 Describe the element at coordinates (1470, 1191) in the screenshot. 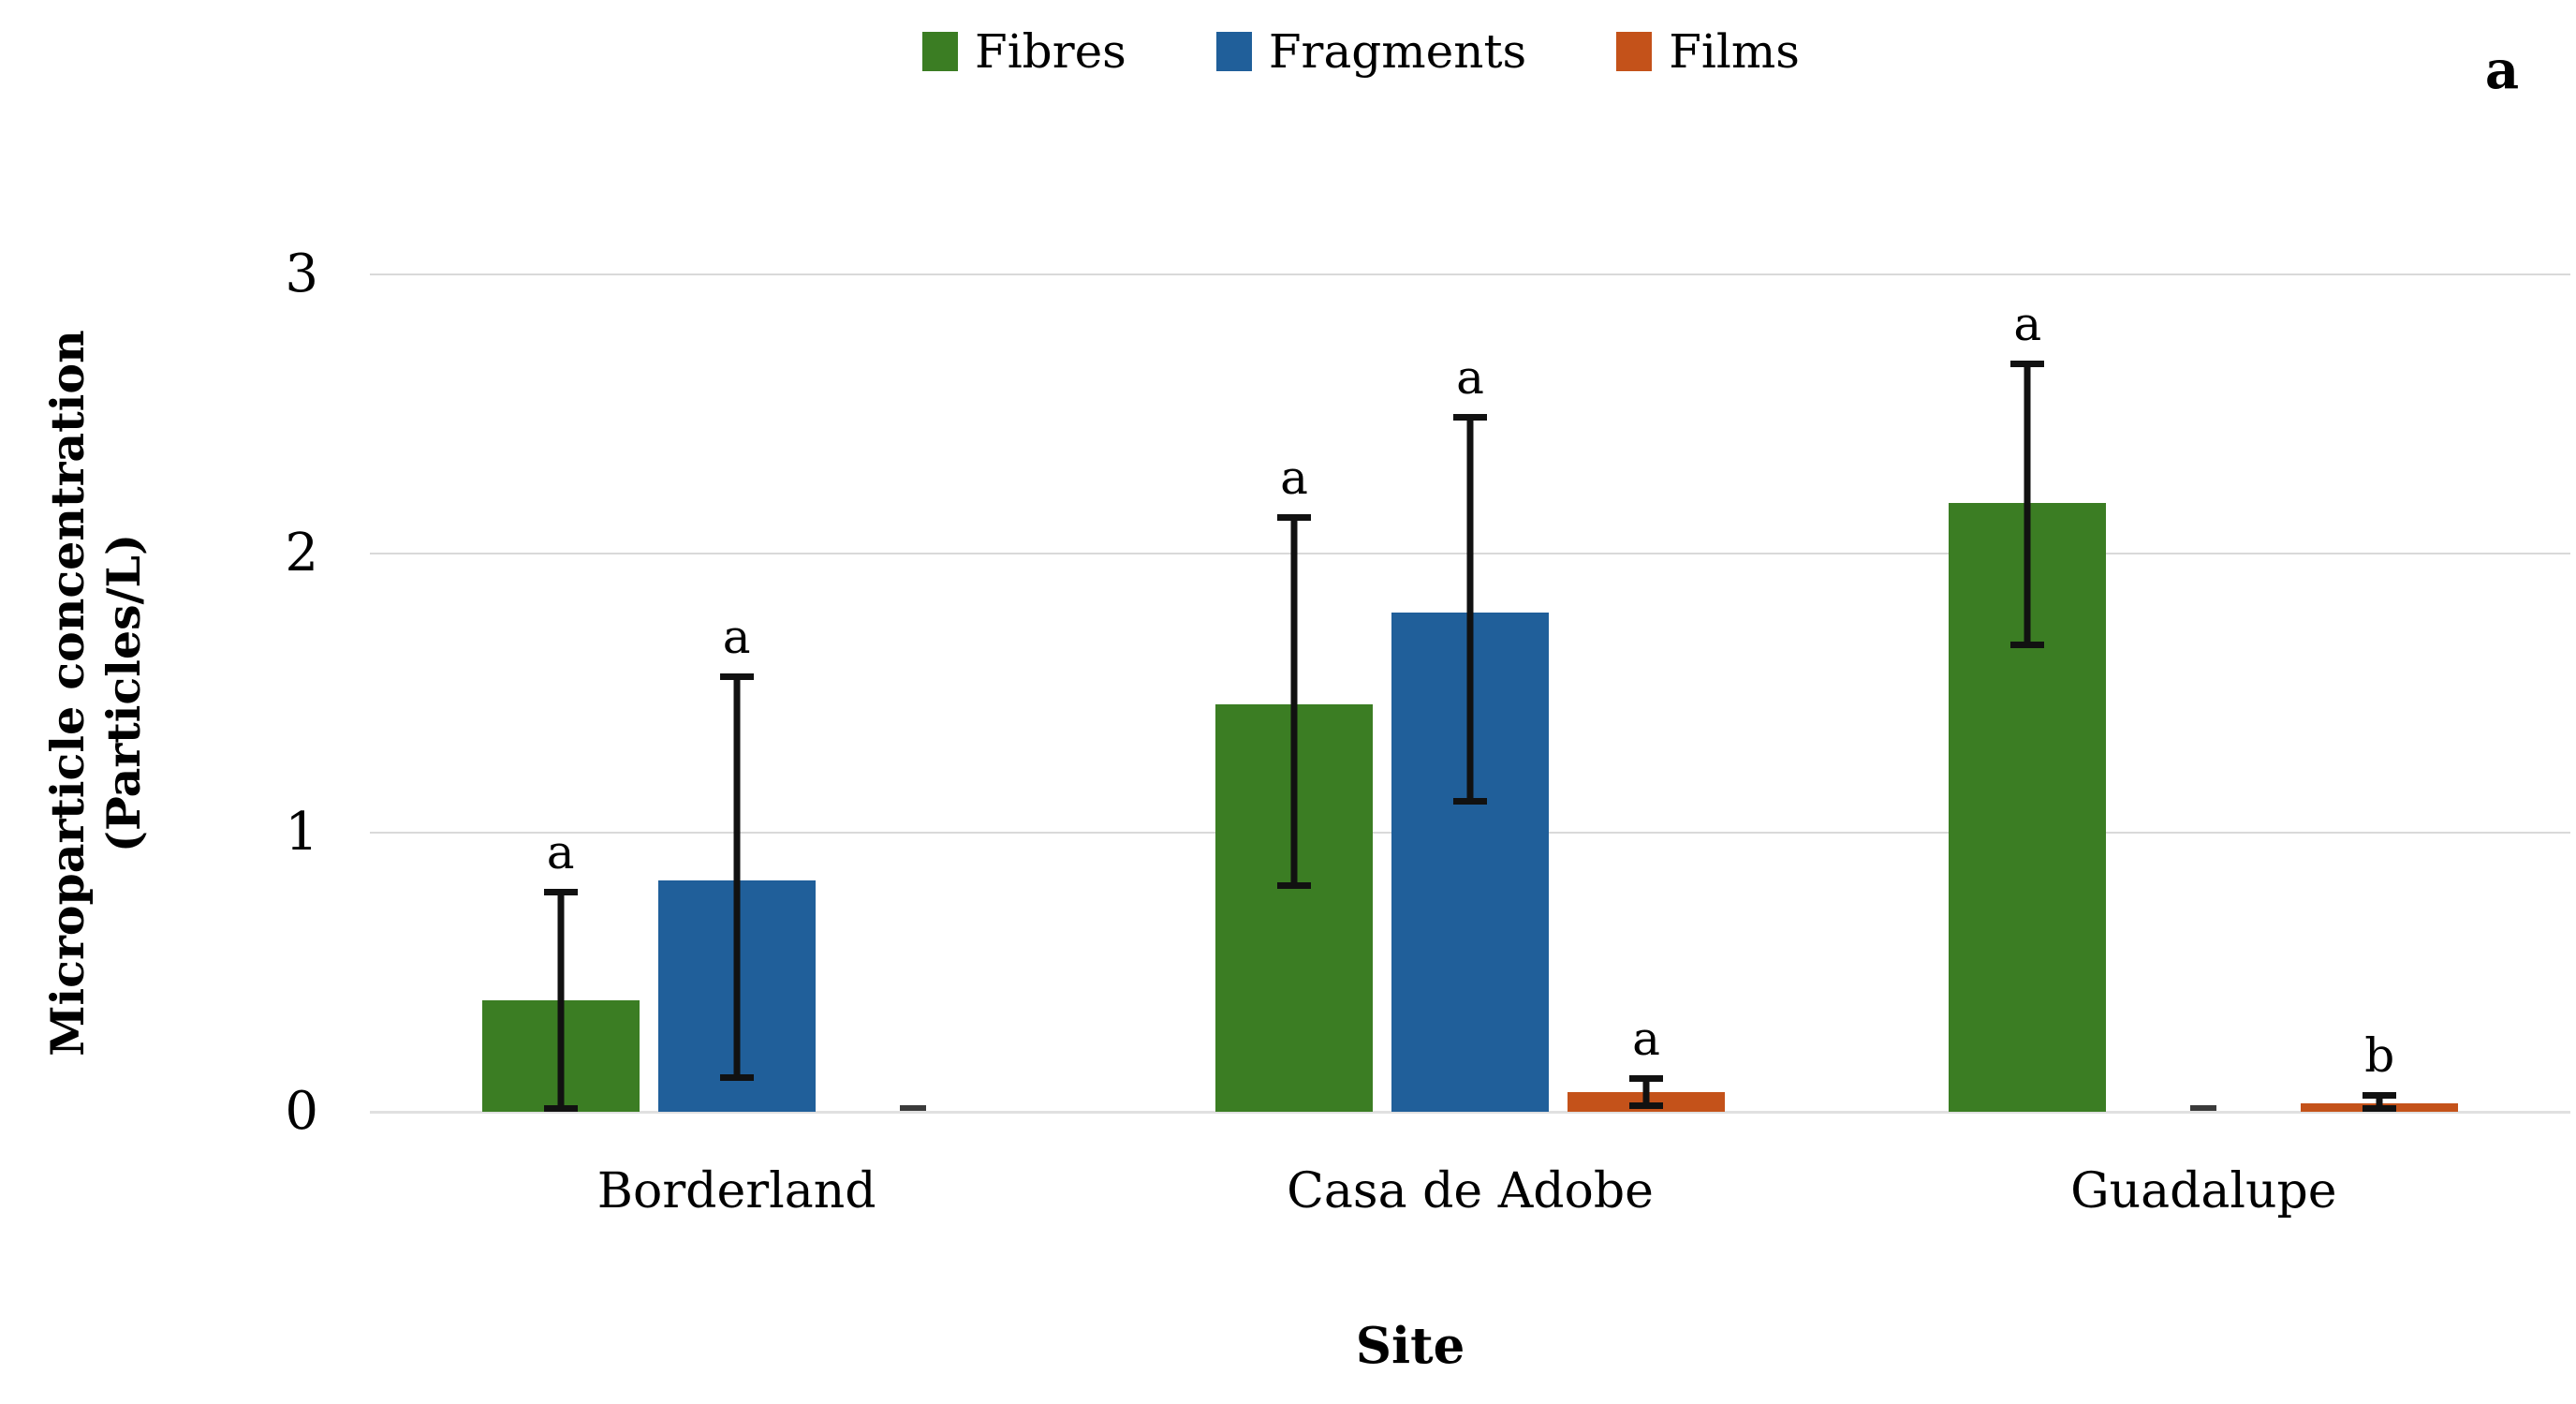

I see `x-category-label-casa-de-adobe: Casa de Adobe` at that location.